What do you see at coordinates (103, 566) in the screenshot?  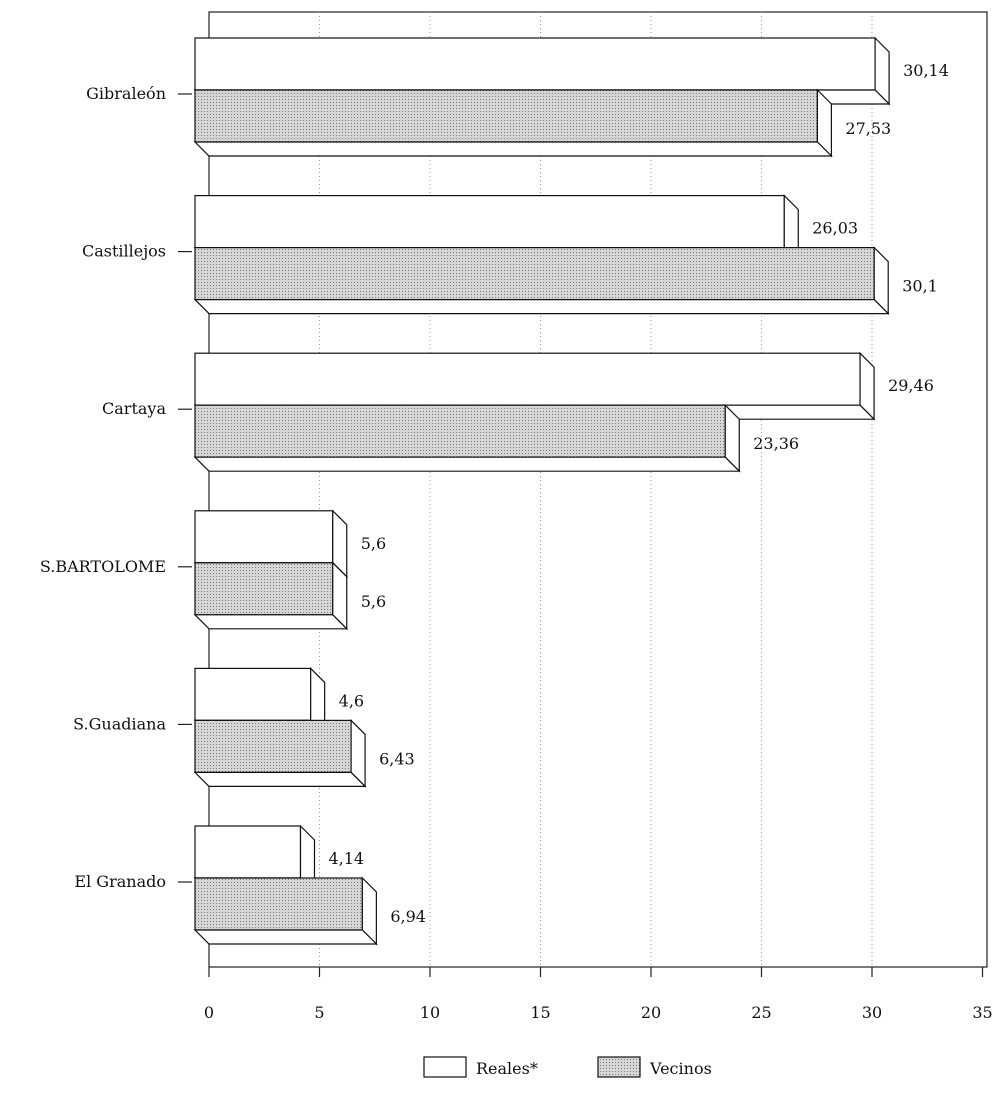 I see `category-label: S.BARTOLOME` at bounding box center [103, 566].